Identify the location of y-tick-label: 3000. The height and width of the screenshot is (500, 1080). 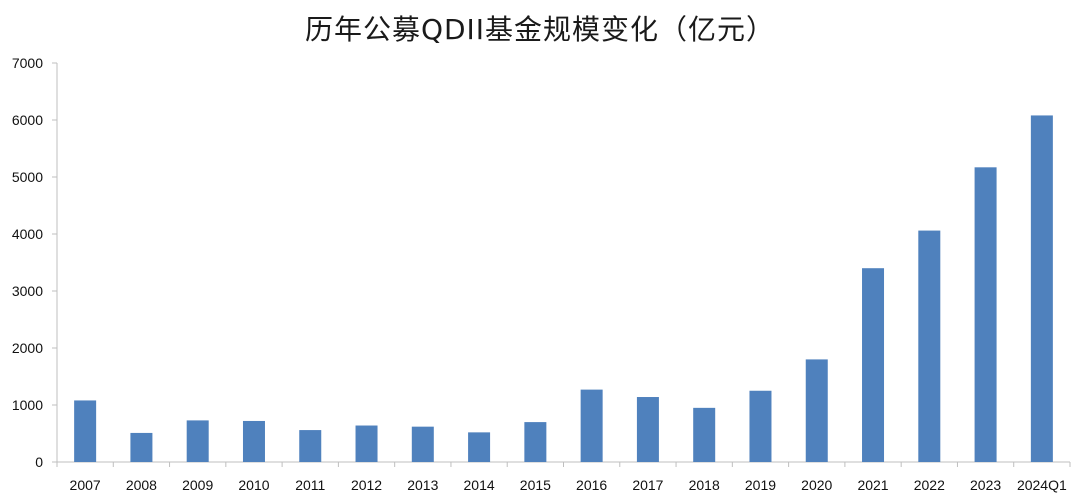
(27, 291).